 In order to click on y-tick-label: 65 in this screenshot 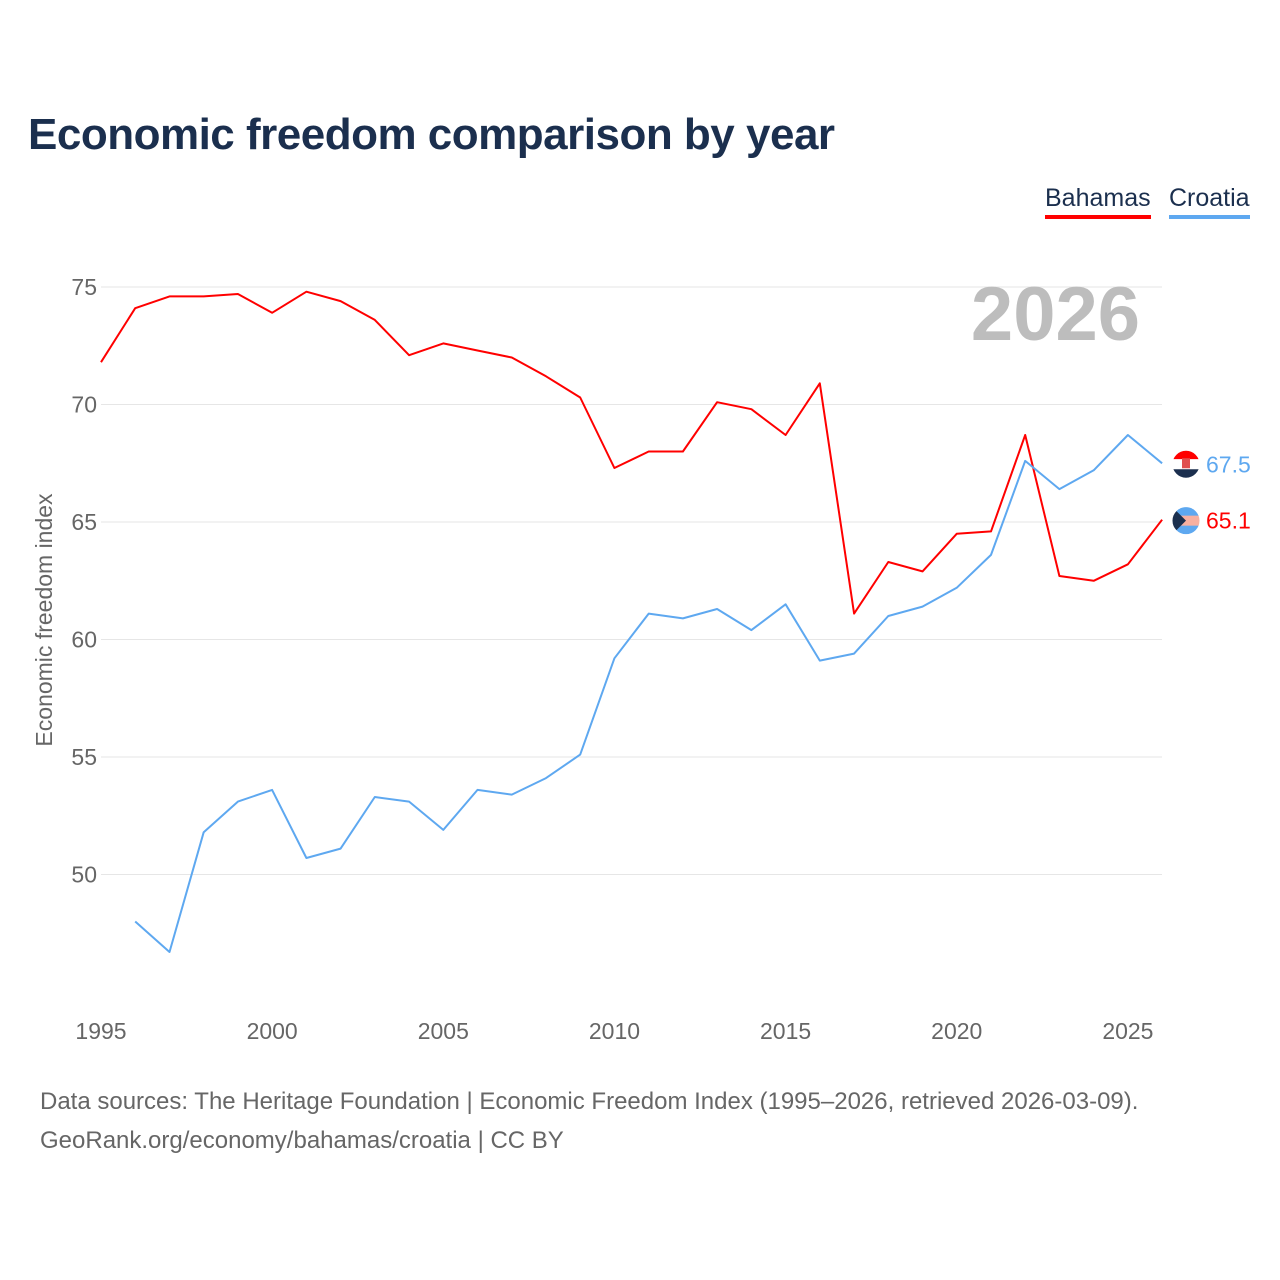, I will do `click(84, 522)`.